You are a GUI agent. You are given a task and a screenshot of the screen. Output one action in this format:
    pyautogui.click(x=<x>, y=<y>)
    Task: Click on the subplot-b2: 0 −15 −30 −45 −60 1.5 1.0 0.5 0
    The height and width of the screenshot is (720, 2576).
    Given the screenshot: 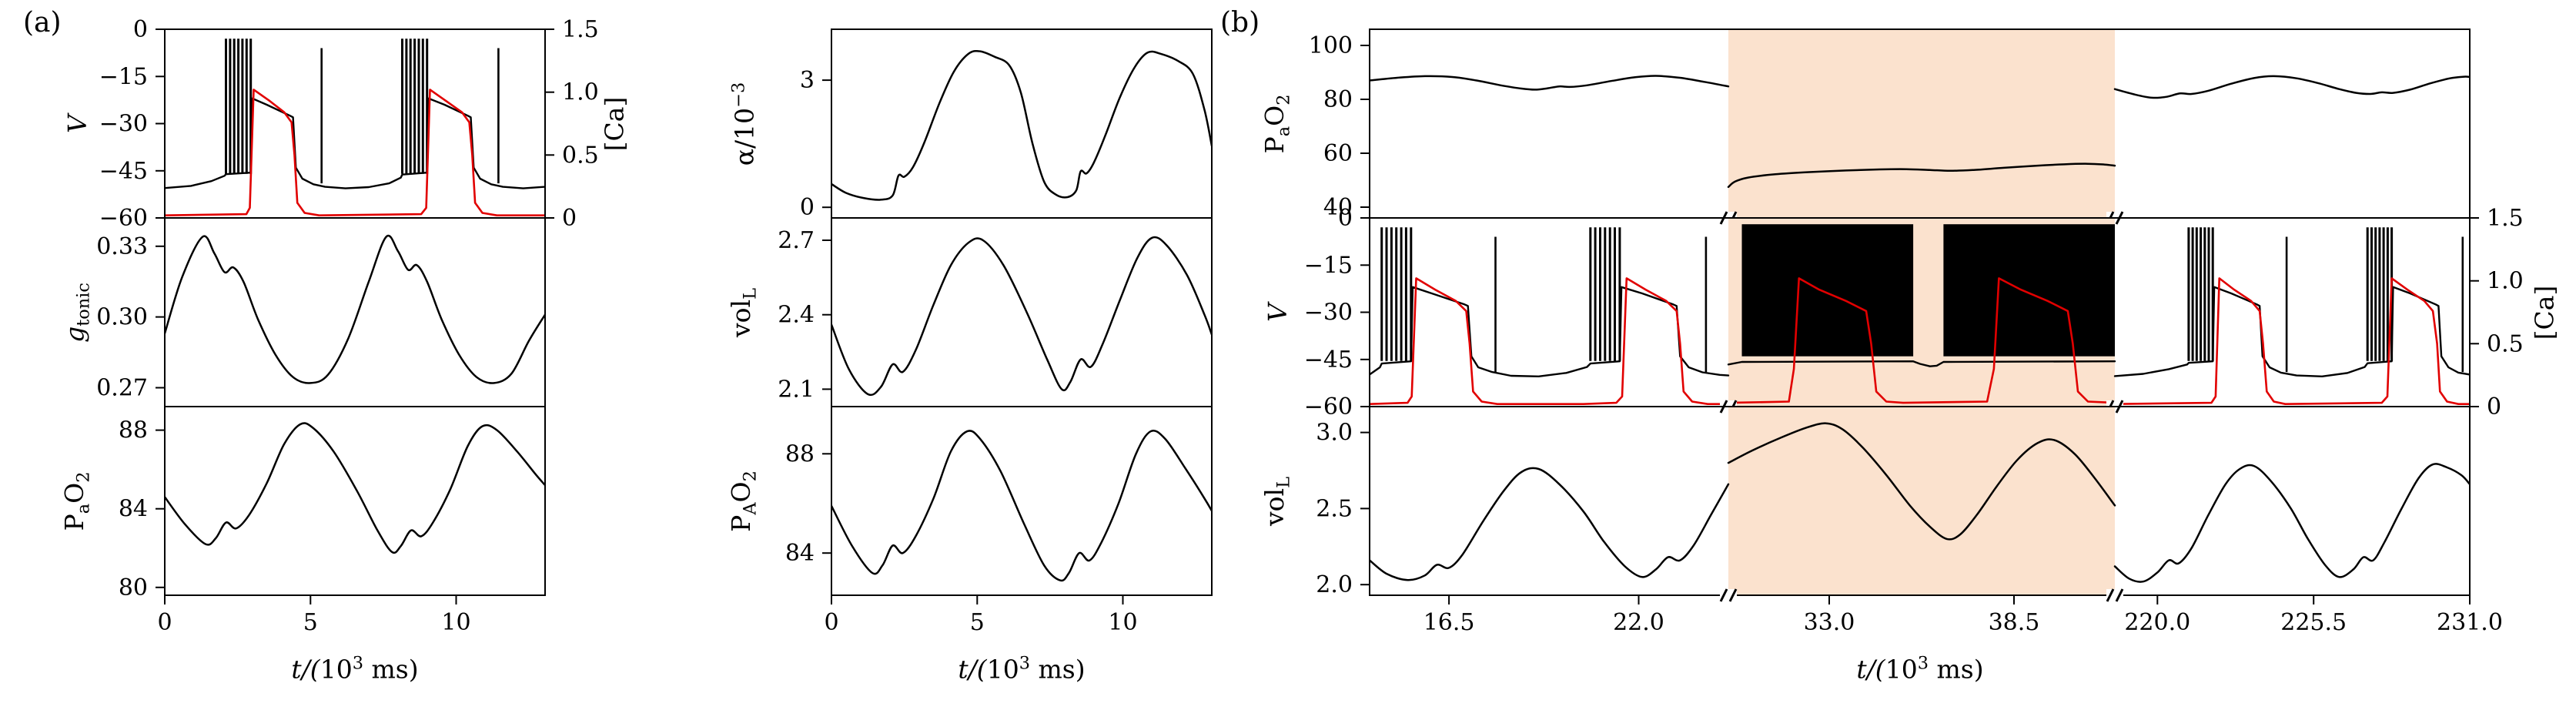 What is the action you would take?
    pyautogui.click(x=1914, y=312)
    